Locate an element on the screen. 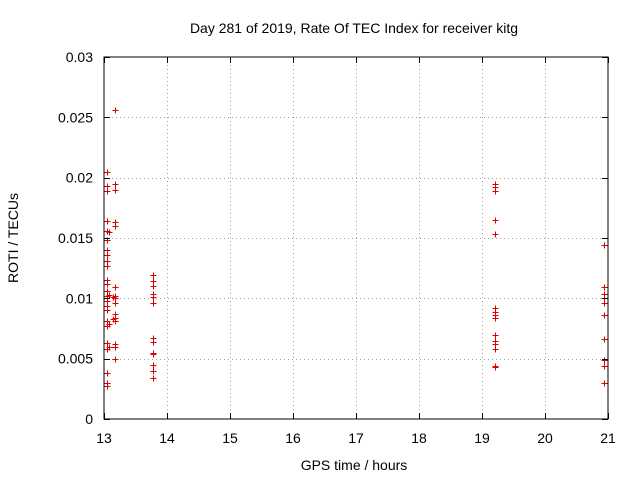 This screenshot has height=480, width=640. y-tick-label: 0.02 is located at coordinates (79, 178).